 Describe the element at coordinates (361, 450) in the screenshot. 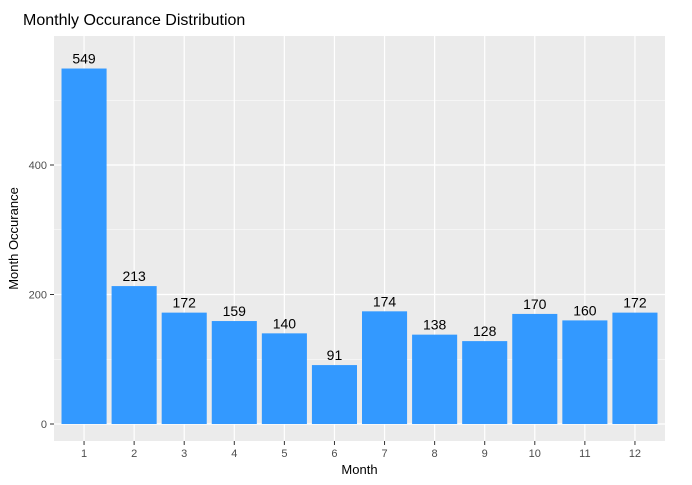

I see `x-axis: 1 2 3 4 5 6 7 8 9 10 11 12` at that location.